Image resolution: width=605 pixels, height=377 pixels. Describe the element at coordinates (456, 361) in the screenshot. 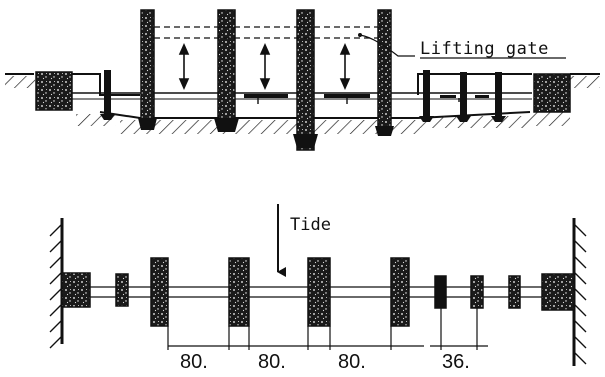

I see `dimension-label: 36.` at that location.